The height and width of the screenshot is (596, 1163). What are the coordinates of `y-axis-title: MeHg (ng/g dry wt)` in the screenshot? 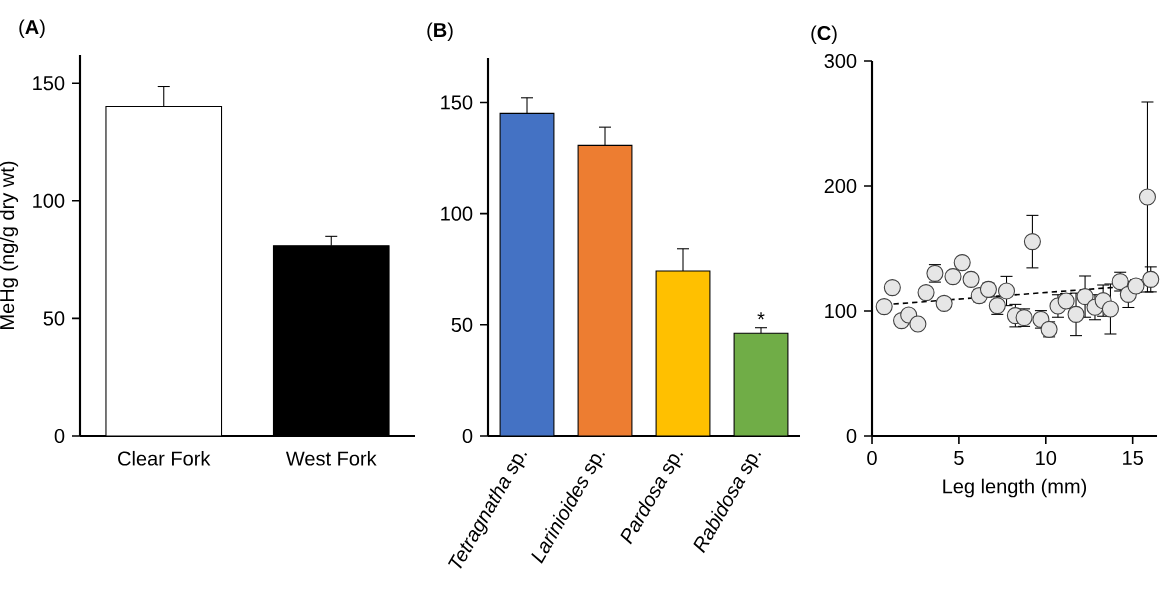 It's located at (9, 245).